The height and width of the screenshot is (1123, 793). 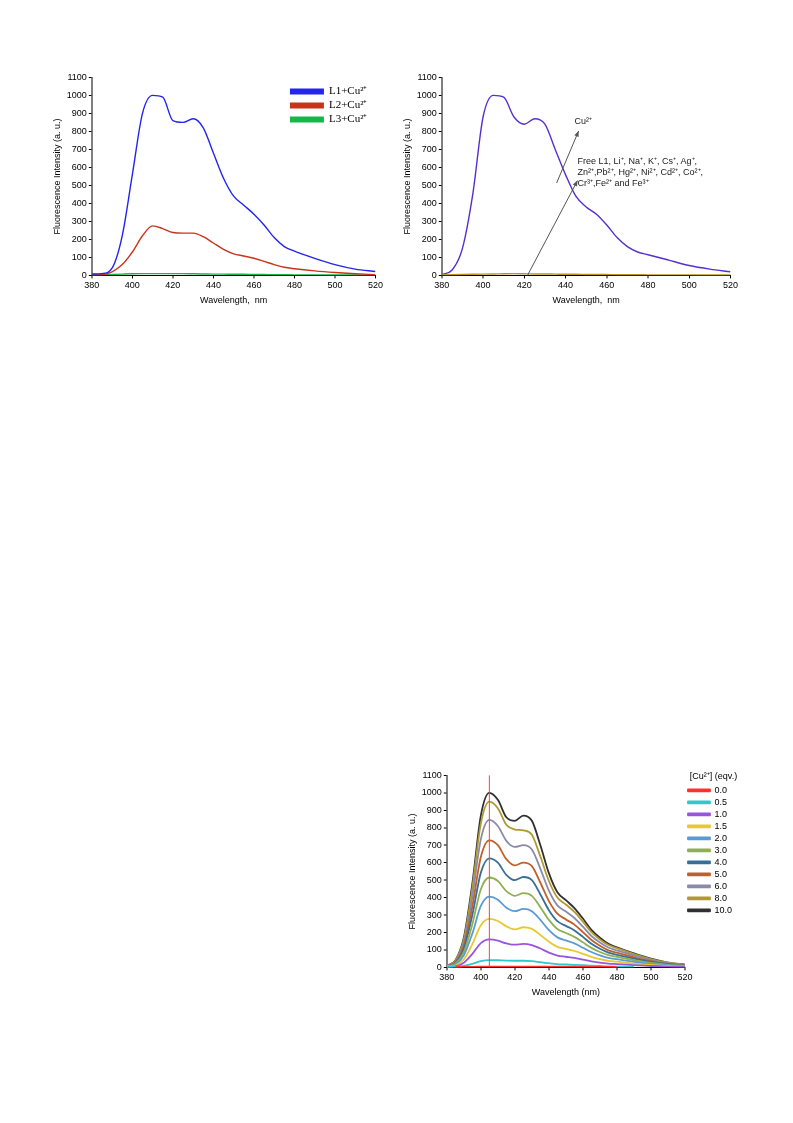 What do you see at coordinates (720, 861) in the screenshot?
I see `legend-label: 4.0` at bounding box center [720, 861].